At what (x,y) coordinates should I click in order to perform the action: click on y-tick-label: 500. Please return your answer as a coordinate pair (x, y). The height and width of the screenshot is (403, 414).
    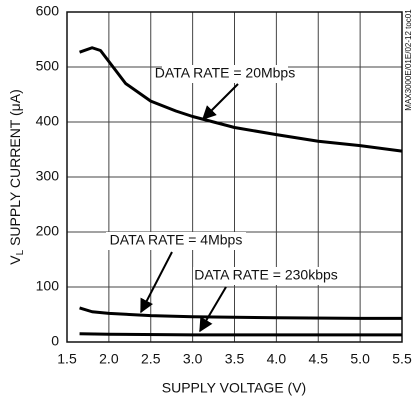
    Looking at the image, I should click on (48, 66).